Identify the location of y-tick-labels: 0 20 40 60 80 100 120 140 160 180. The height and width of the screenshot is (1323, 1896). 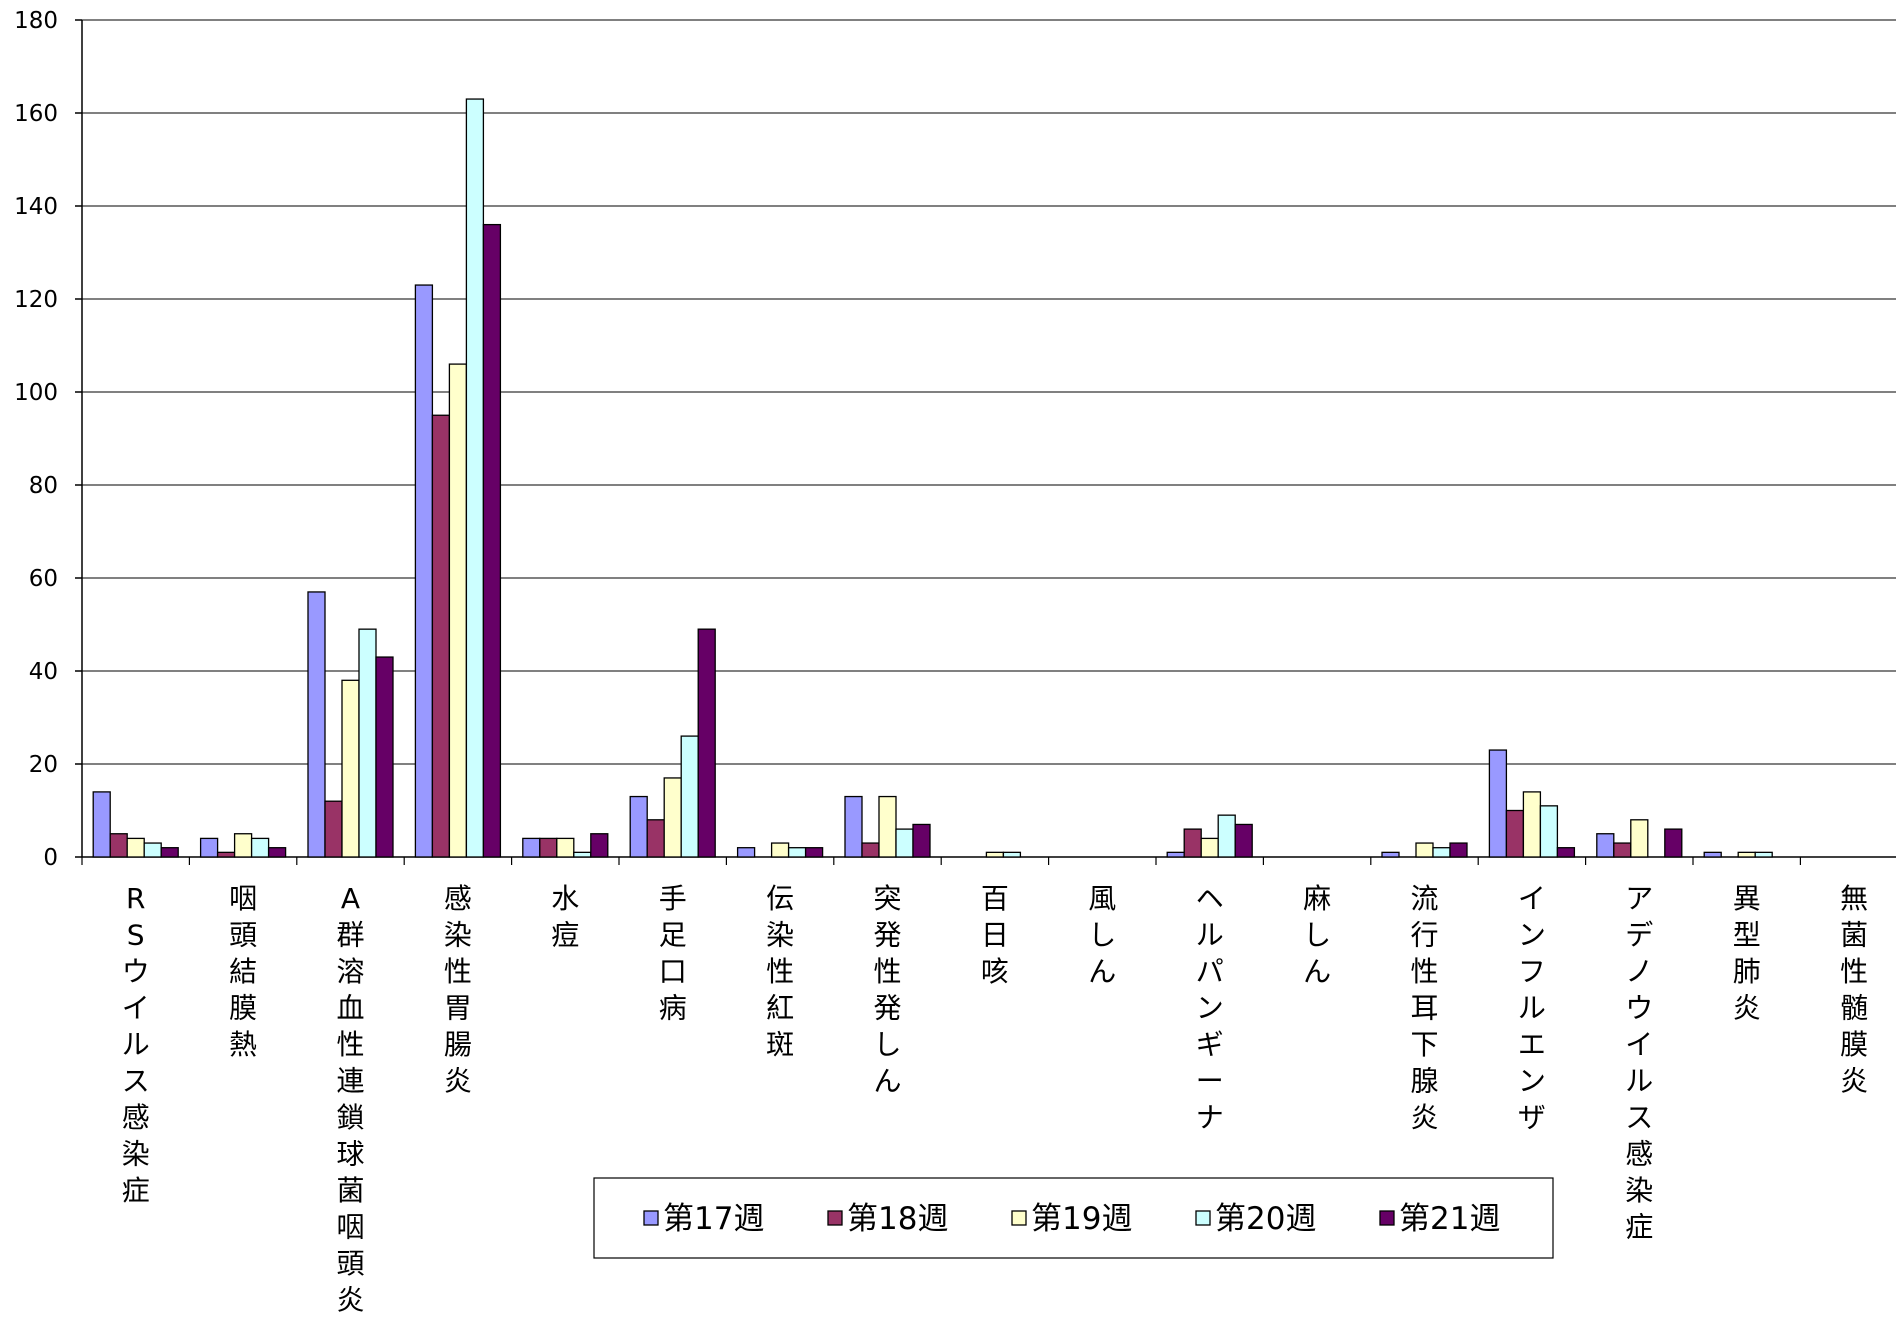
(36, 439).